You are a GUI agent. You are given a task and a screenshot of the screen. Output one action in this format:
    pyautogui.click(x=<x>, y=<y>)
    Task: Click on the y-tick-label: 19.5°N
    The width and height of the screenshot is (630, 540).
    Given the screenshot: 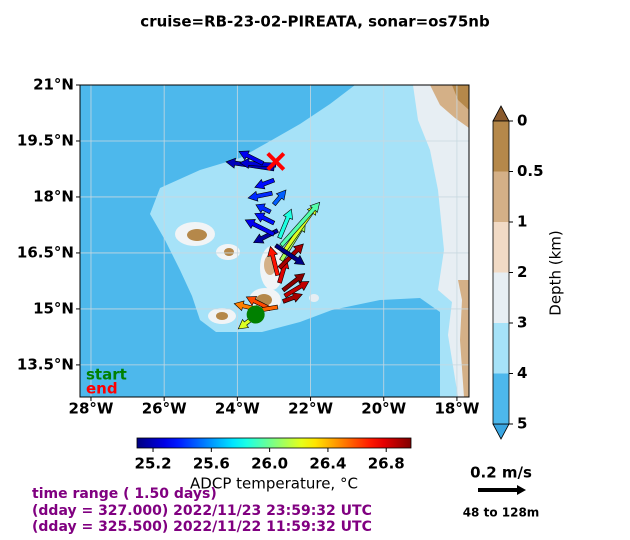 What is the action you would take?
    pyautogui.click(x=45, y=140)
    